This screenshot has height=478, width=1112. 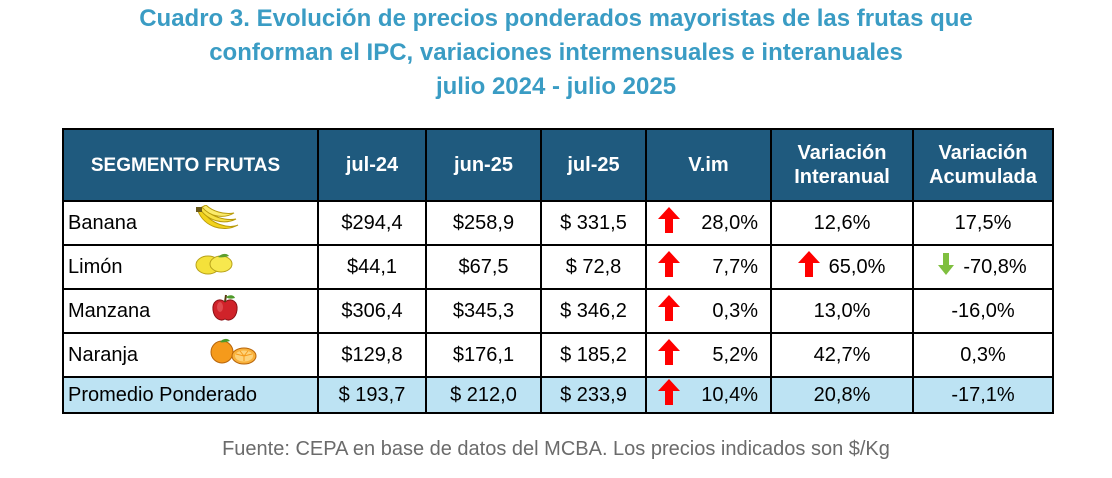 What do you see at coordinates (842, 223) in the screenshot?
I see `cell-interanual: 12,6%` at bounding box center [842, 223].